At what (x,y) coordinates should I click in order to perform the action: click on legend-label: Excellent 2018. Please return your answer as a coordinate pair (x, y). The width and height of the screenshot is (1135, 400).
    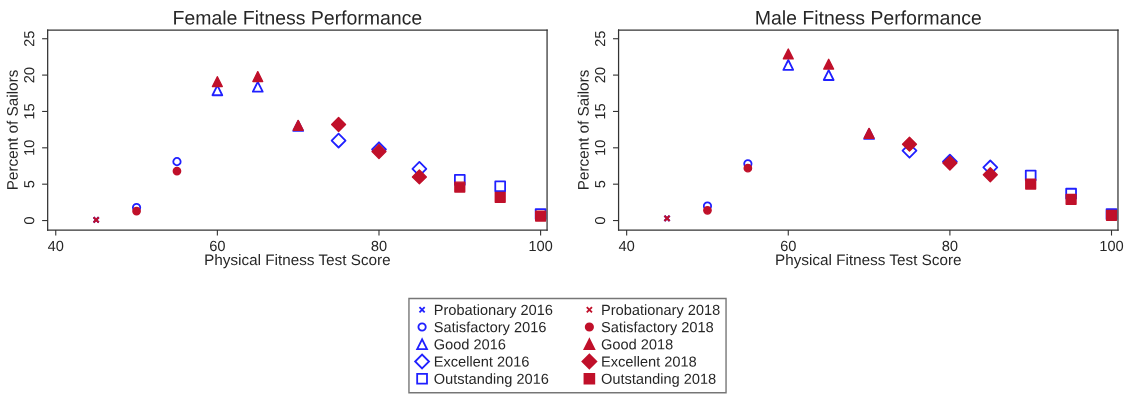
    Looking at the image, I should click on (649, 361).